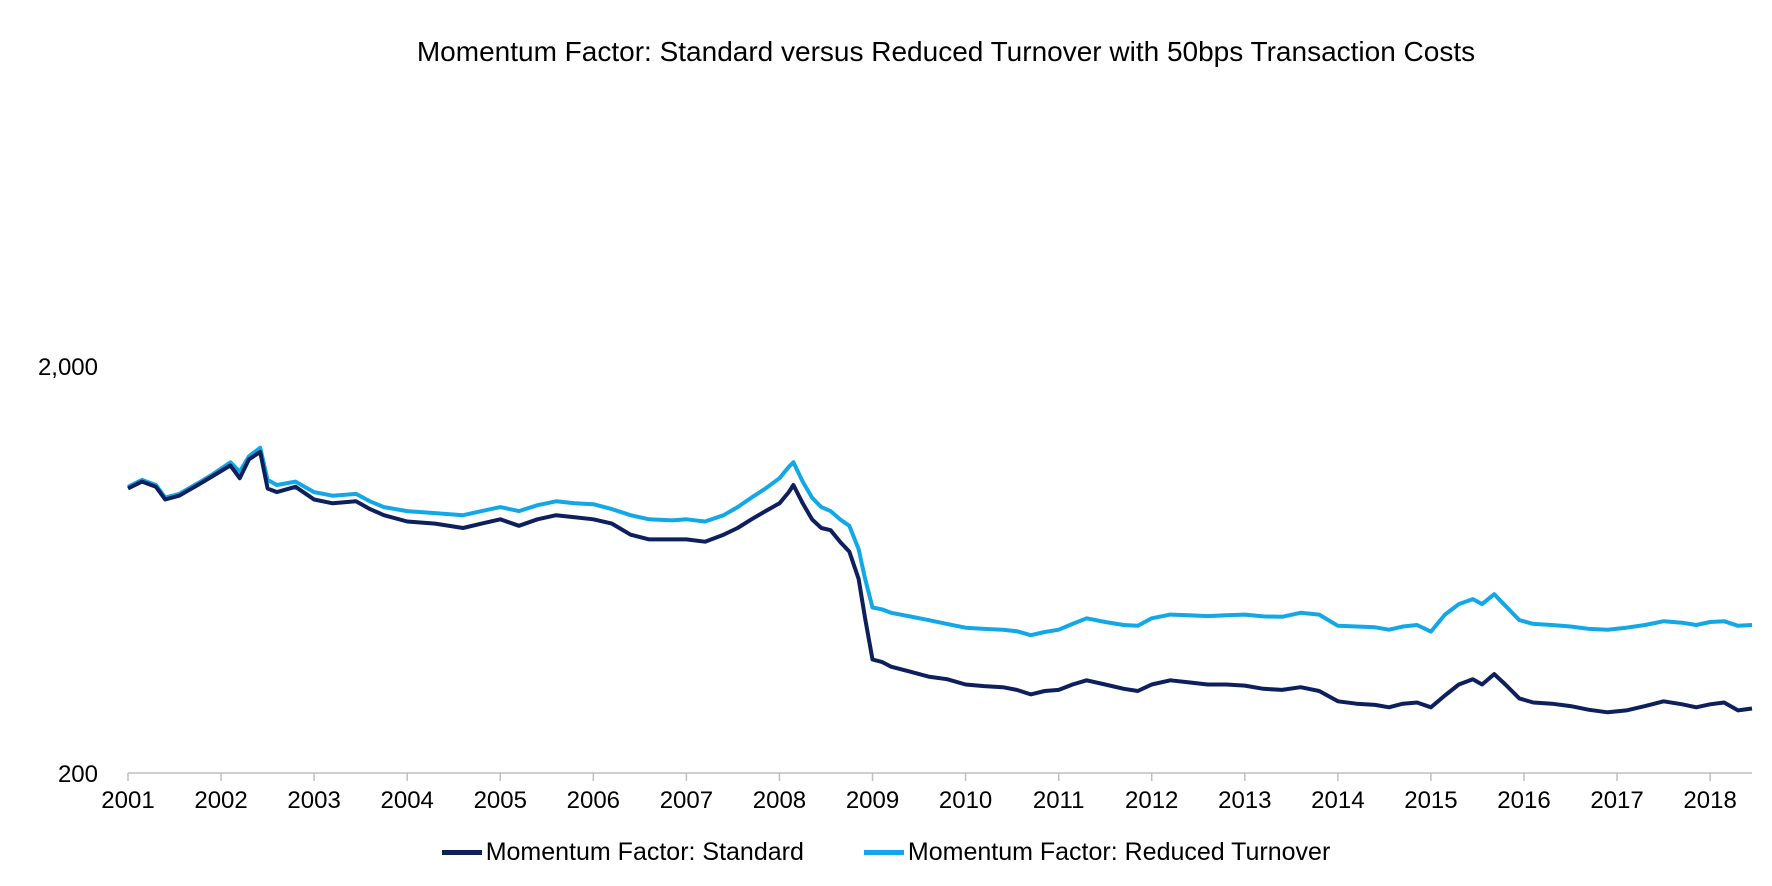  Describe the element at coordinates (407, 800) in the screenshot. I see `x-tick-label: 2004` at that location.